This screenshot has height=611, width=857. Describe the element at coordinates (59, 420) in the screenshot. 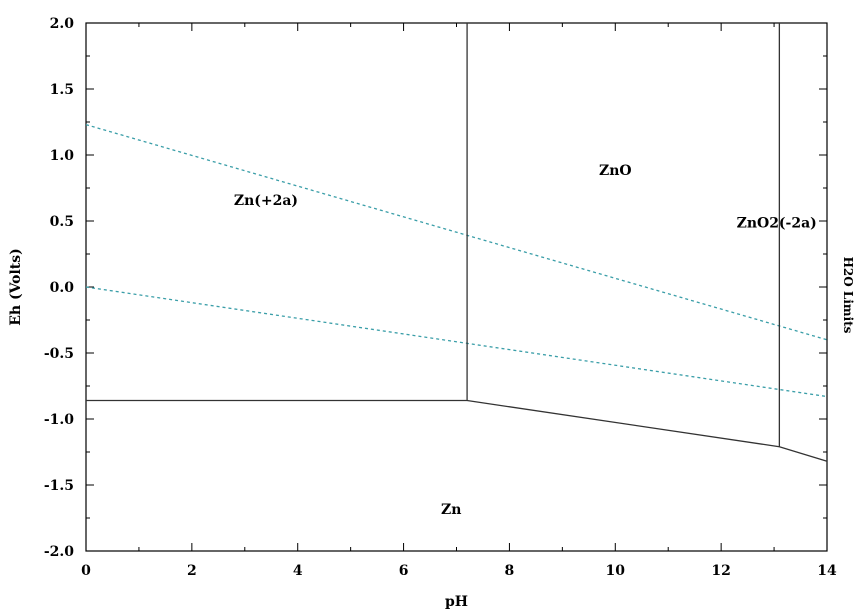

I see `y-tick-label: -1.0` at that location.